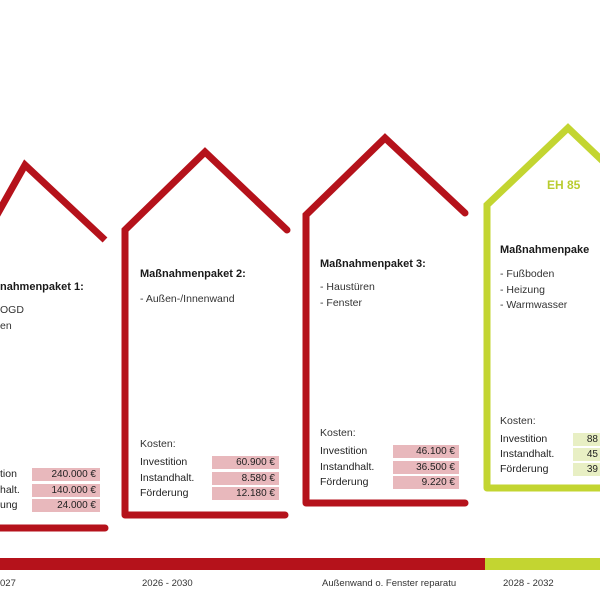 The image size is (600, 600). What do you see at coordinates (534, 305) in the screenshot?
I see `package-4-item-3: - Warmwasser` at bounding box center [534, 305].